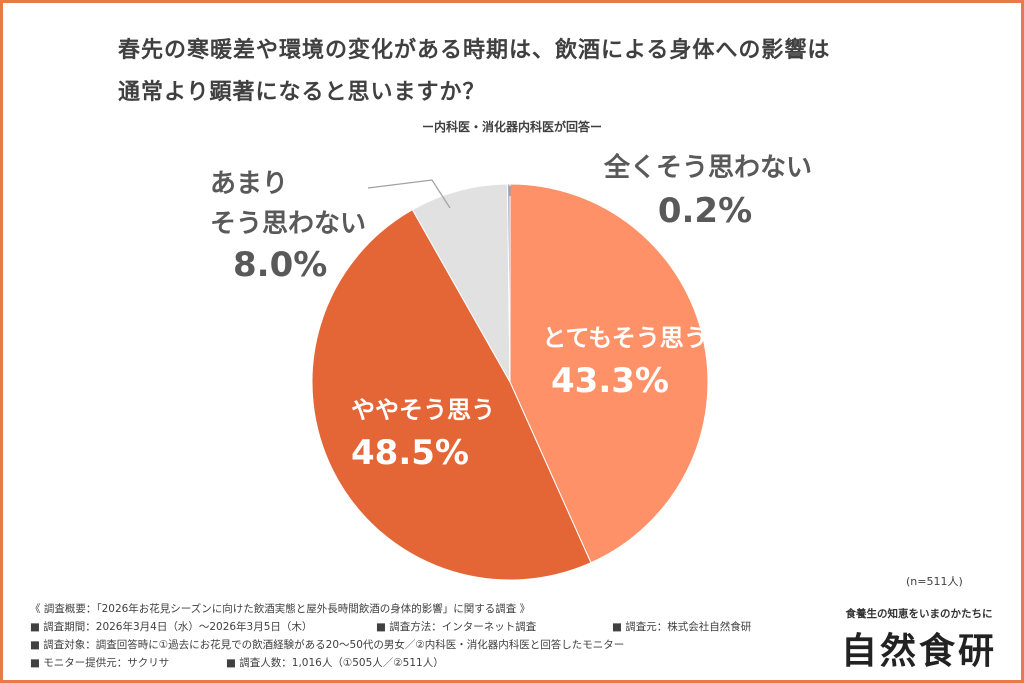 The width and height of the screenshot is (1024, 683). What do you see at coordinates (456, 627) in the screenshot?
I see `notes-method: ■ 調査方法：インターネット調査` at bounding box center [456, 627].